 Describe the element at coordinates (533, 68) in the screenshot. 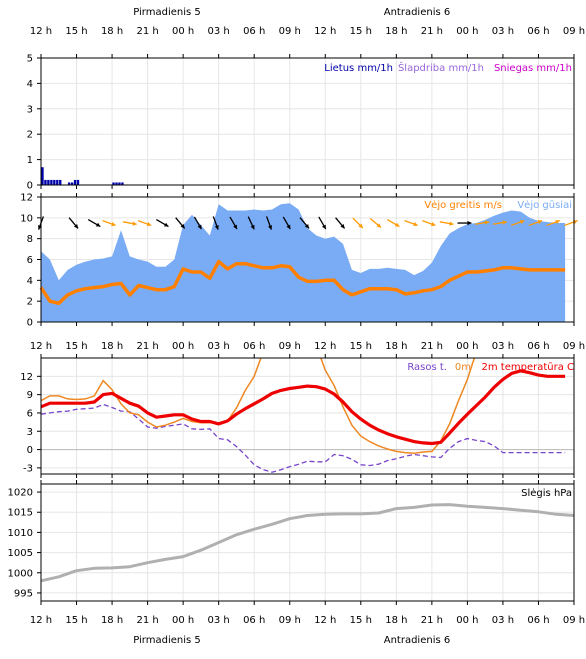

I see `legend-snow: Sniegas mm/1h` at that location.